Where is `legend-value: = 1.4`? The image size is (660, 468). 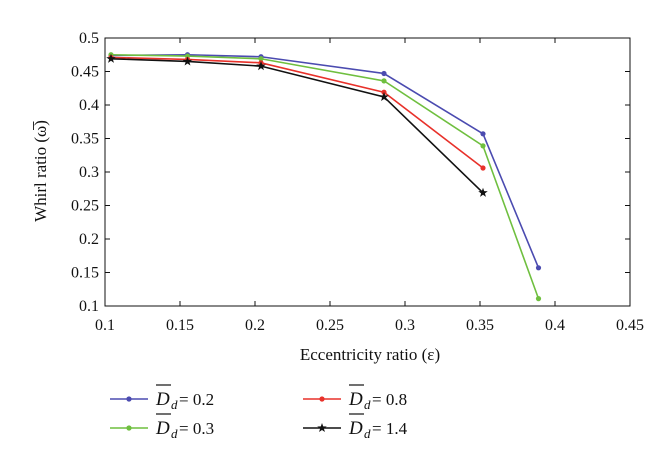 legend-value: = 1.4 is located at coordinates (390, 428).